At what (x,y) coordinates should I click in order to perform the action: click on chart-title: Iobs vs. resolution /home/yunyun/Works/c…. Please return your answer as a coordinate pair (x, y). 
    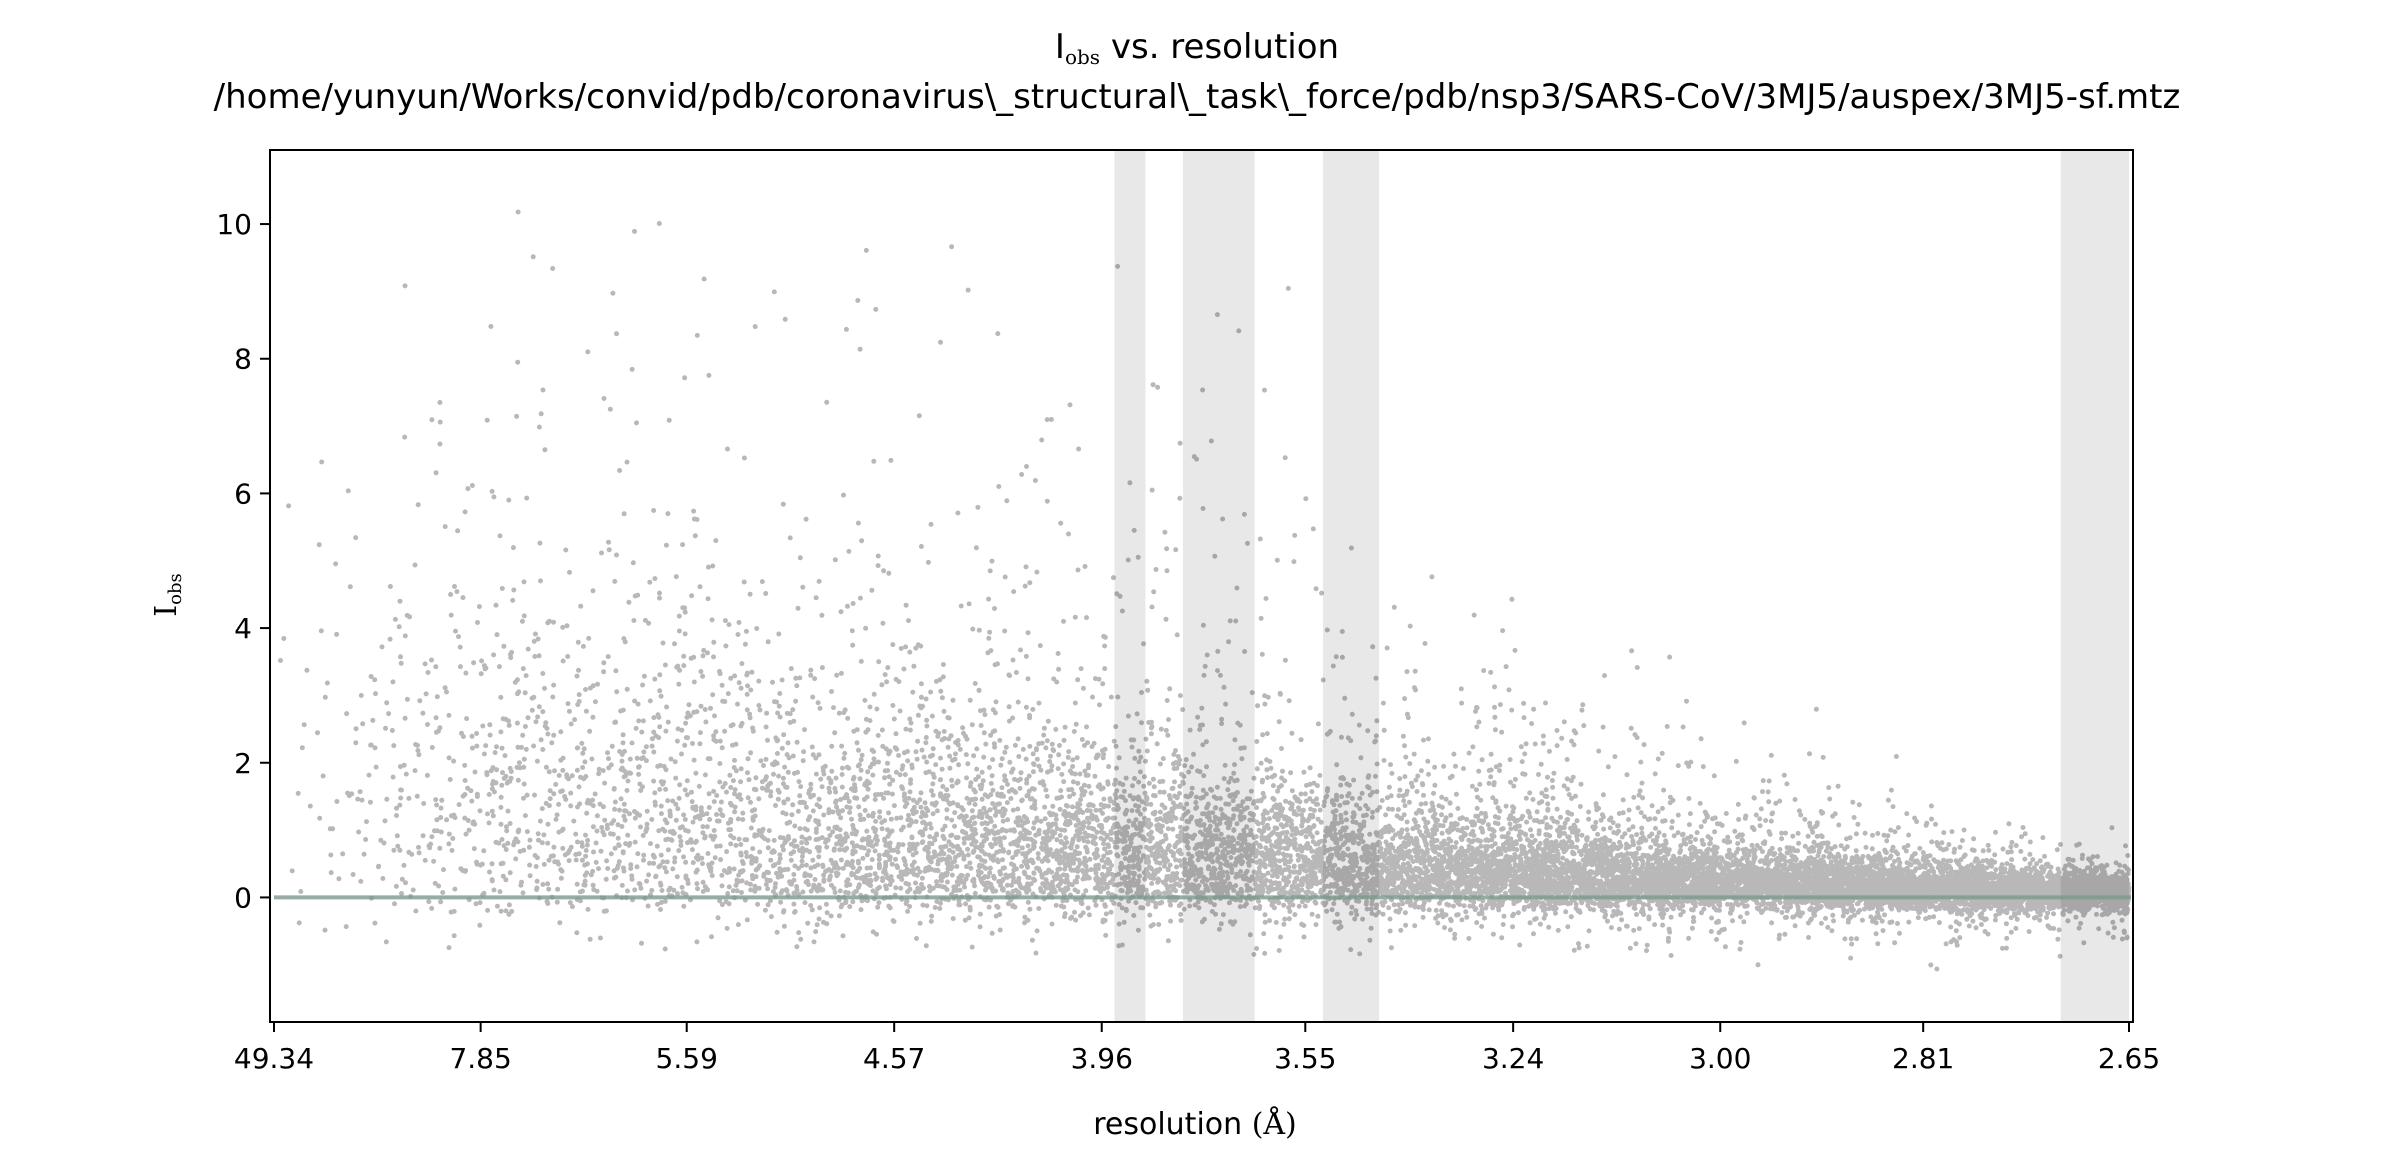
    Looking at the image, I should click on (1197, 72).